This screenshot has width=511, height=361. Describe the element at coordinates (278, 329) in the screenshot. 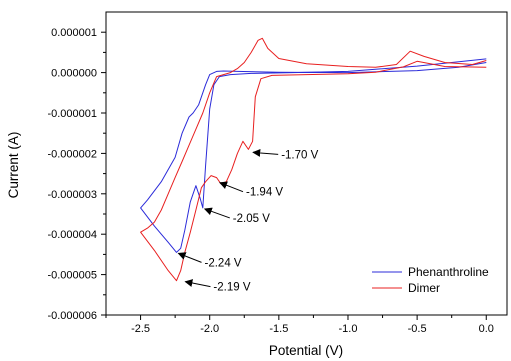

I see `x-tick-label: -1.5` at that location.